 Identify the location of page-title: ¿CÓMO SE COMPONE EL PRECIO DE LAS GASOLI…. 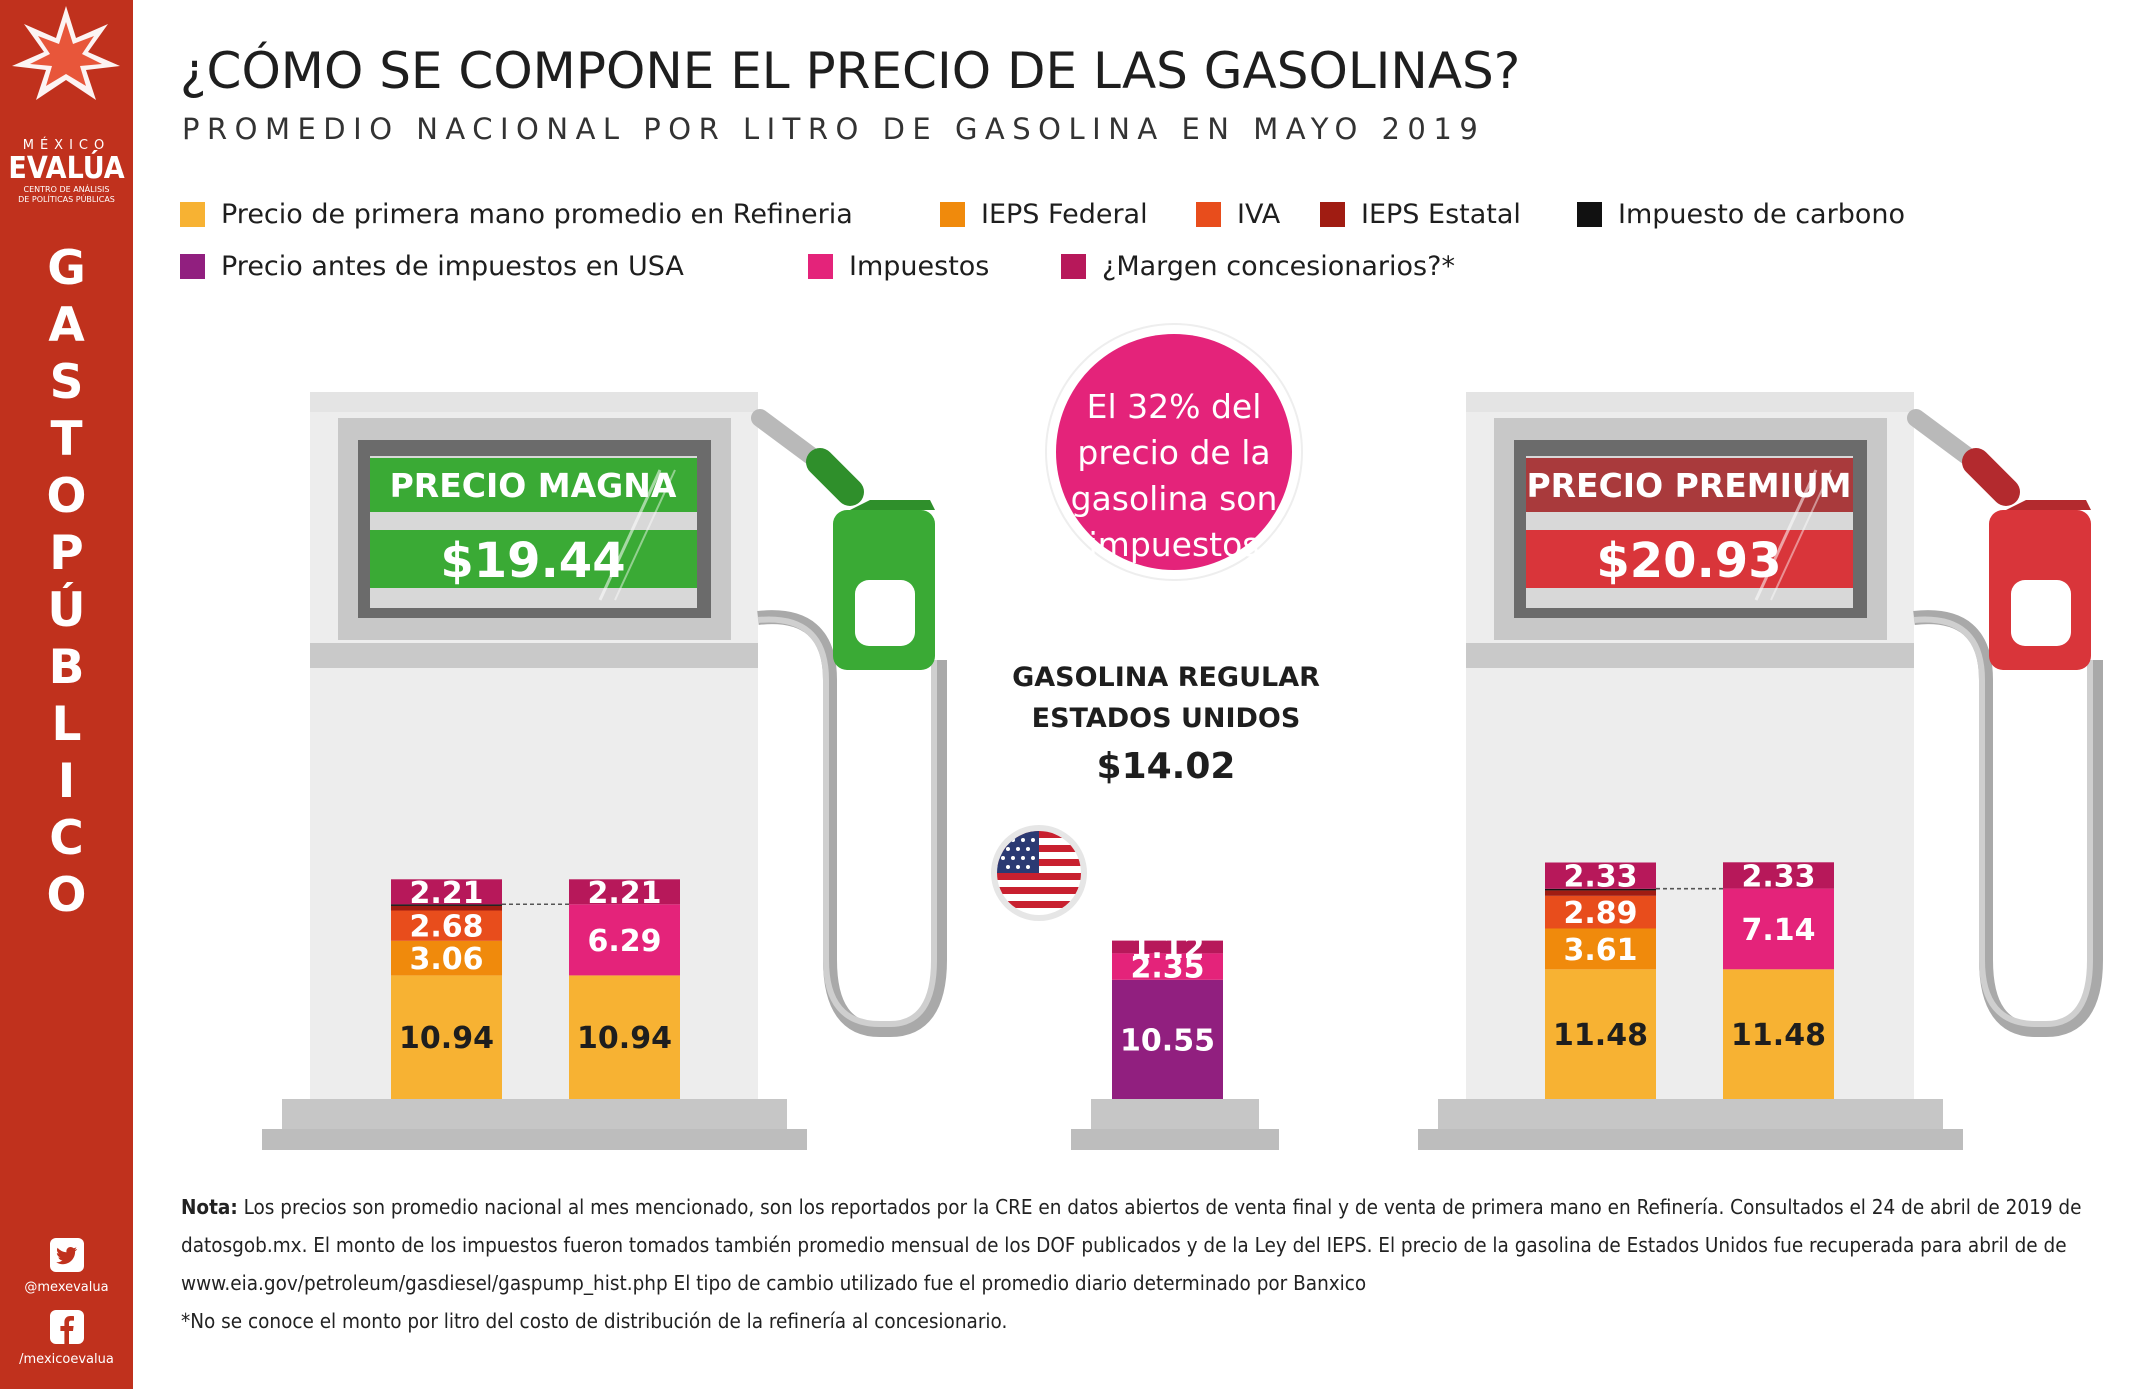
(850, 71).